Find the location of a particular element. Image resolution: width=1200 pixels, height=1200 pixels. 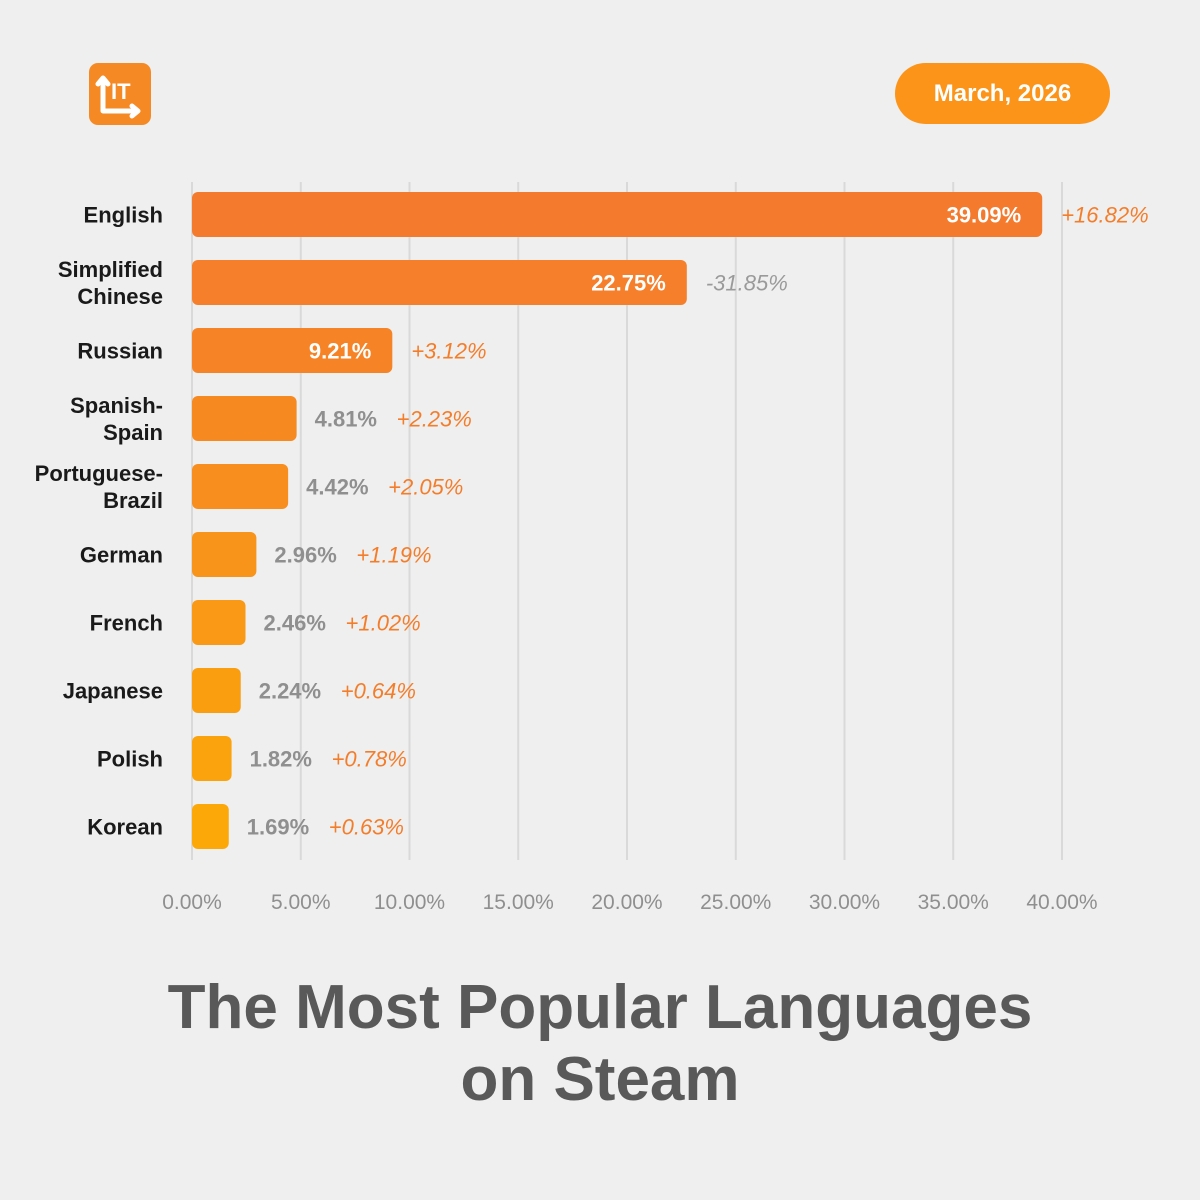

date-badge: March, 2026 is located at coordinates (1002, 93).